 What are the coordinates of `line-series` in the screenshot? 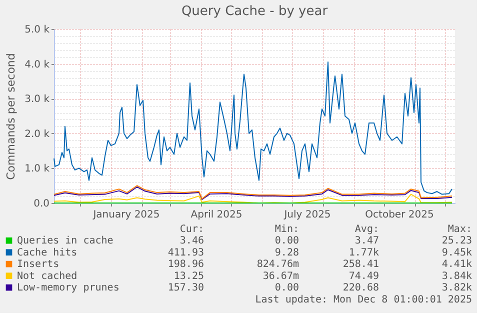 It's located at (253, 199).